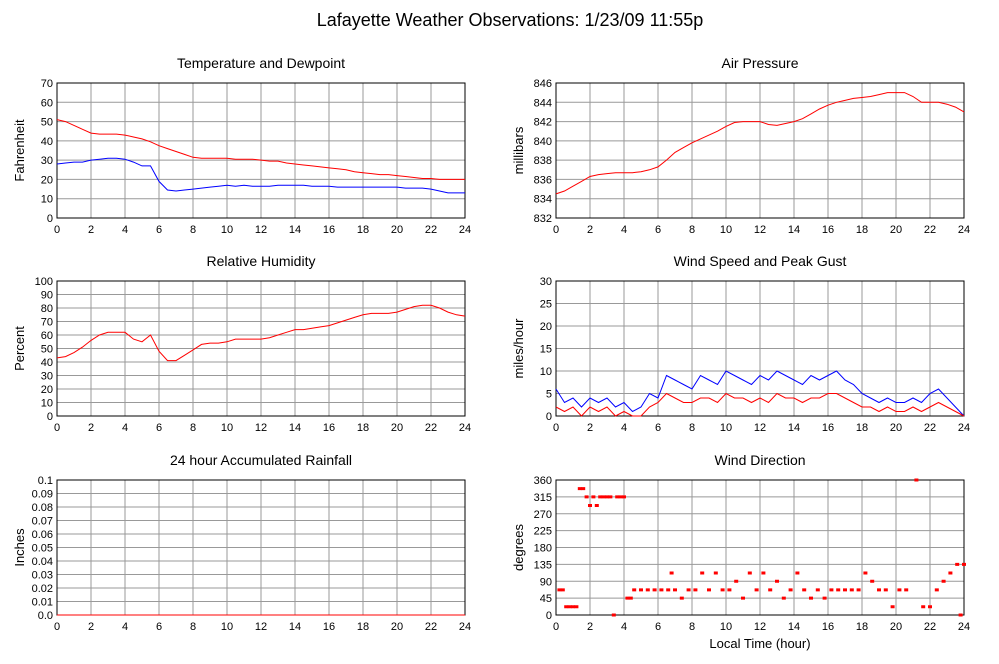 The height and width of the screenshot is (664, 999). I want to click on y-tick-label: 840, so click(543, 142).